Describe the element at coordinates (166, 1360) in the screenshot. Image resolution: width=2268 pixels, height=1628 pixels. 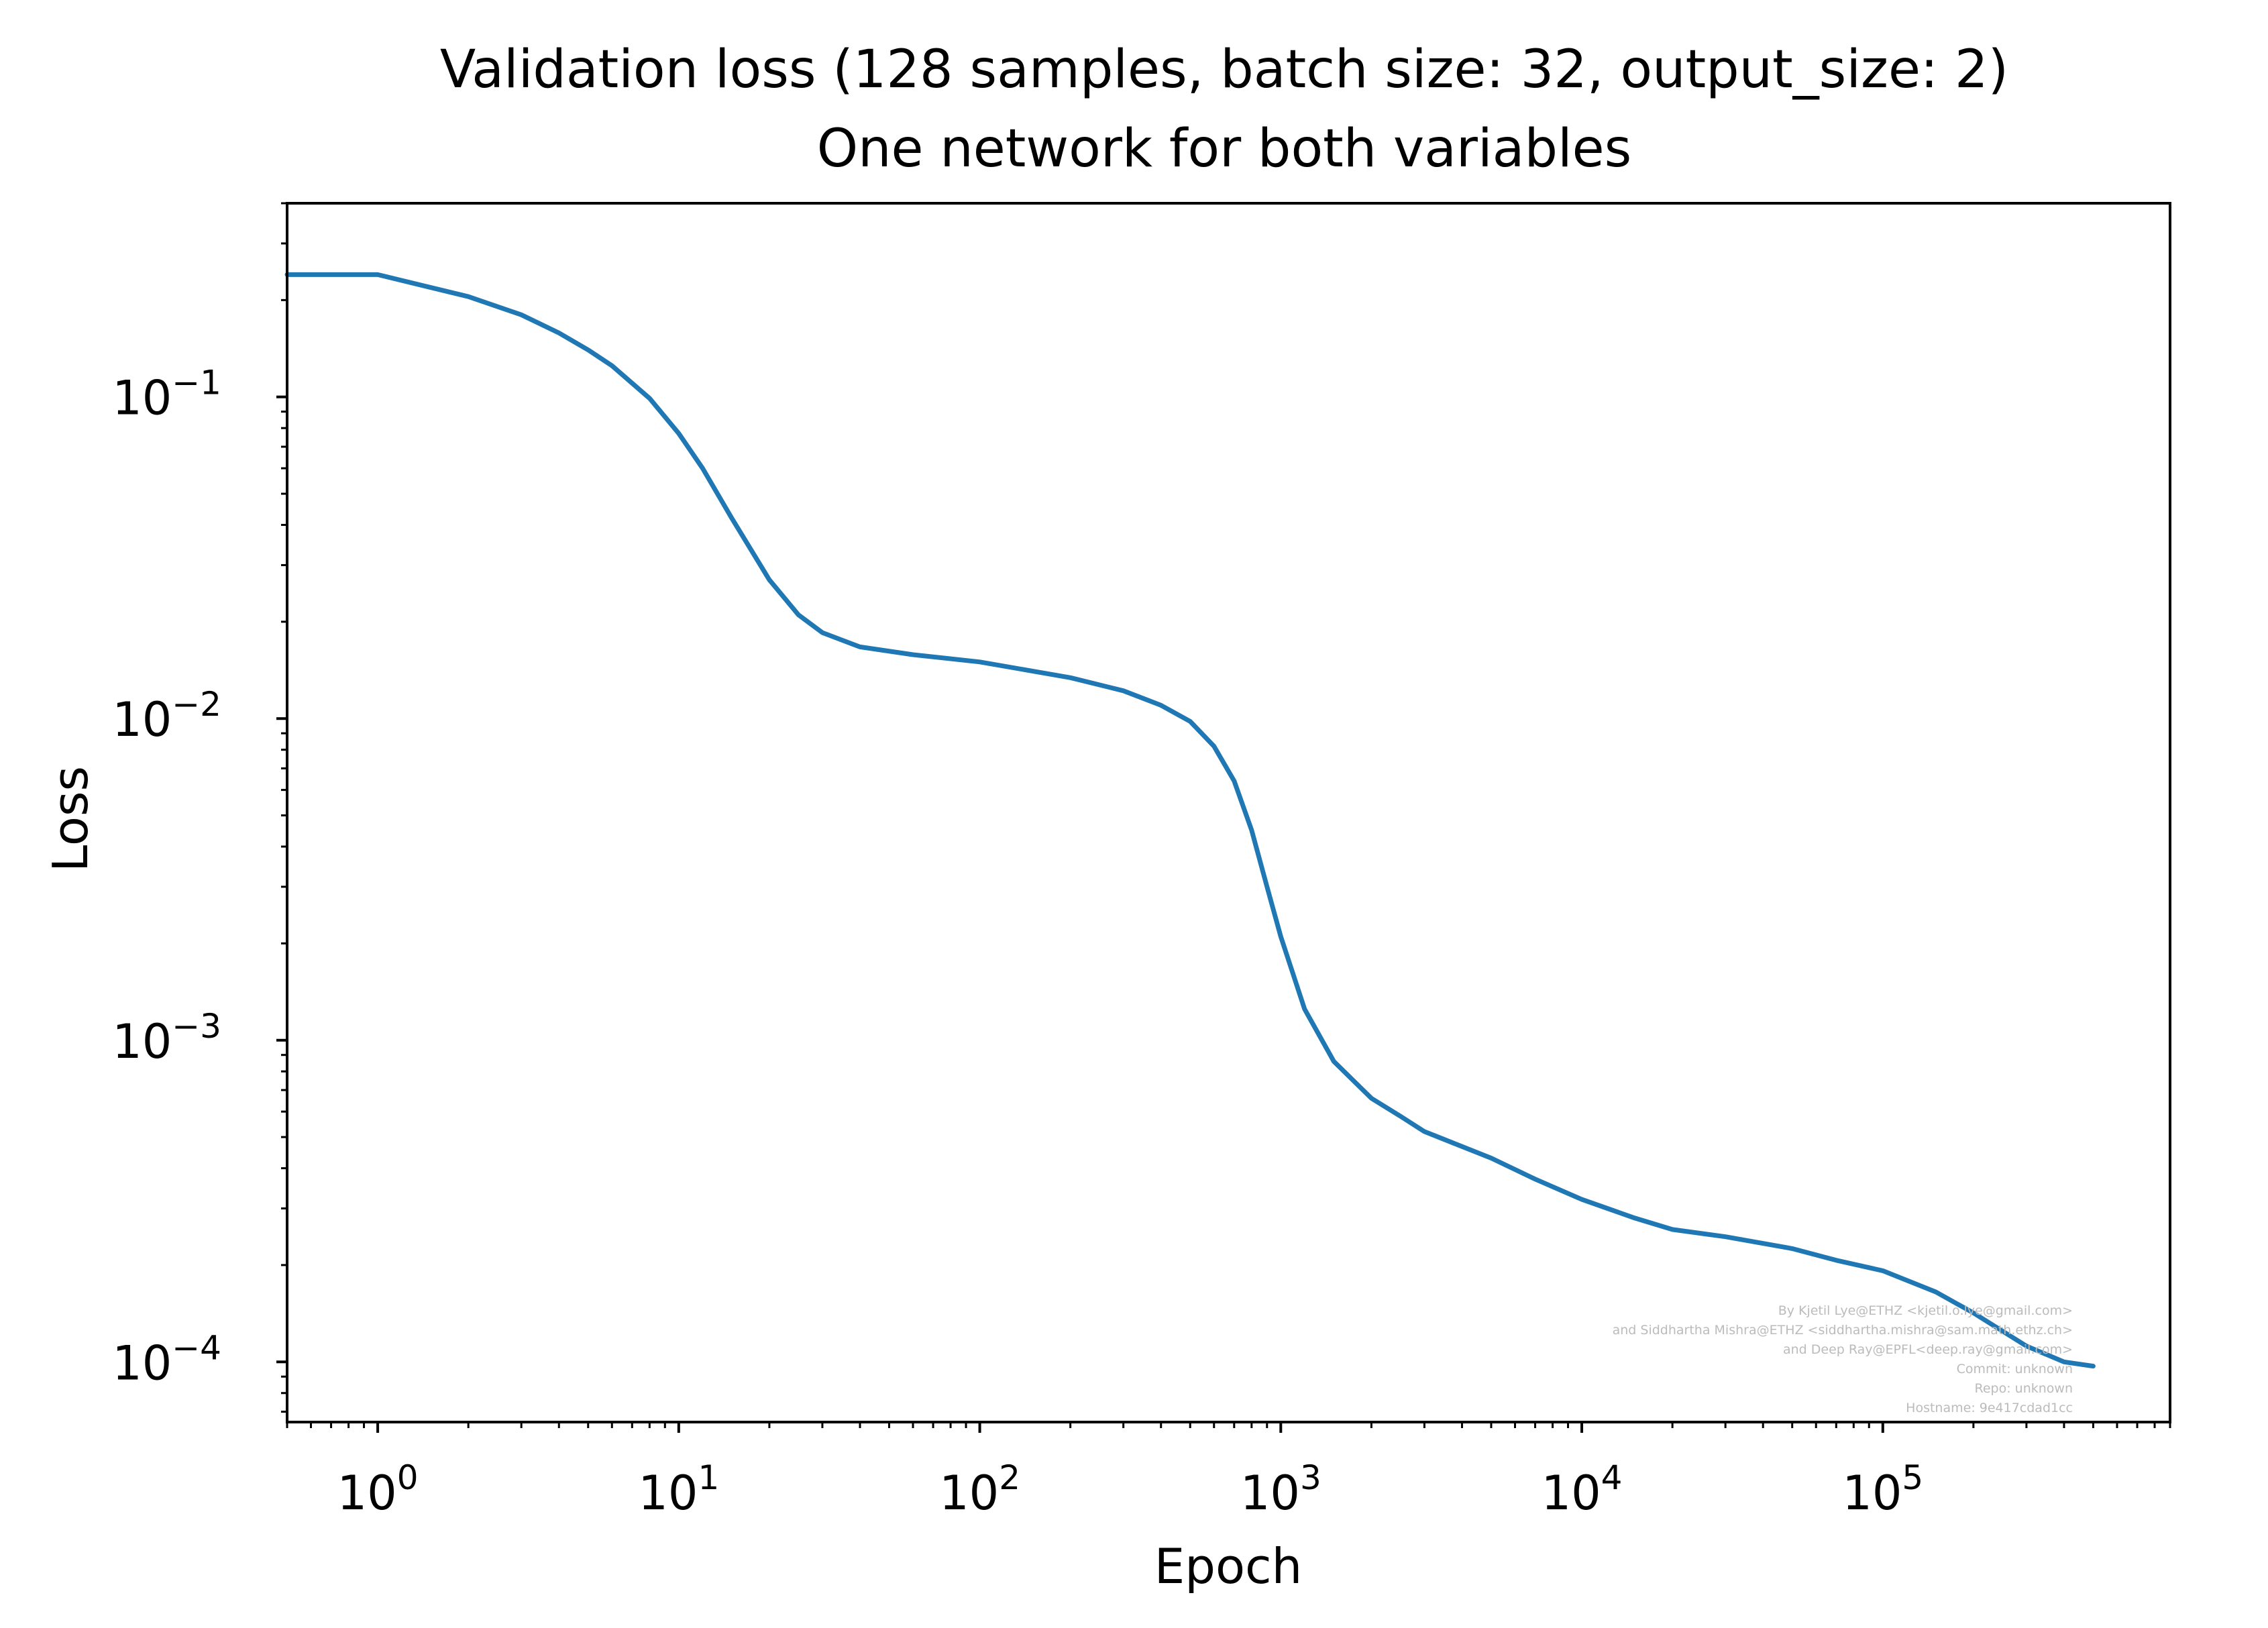
I see `y-tick-label-3: 10⁻⁴` at that location.